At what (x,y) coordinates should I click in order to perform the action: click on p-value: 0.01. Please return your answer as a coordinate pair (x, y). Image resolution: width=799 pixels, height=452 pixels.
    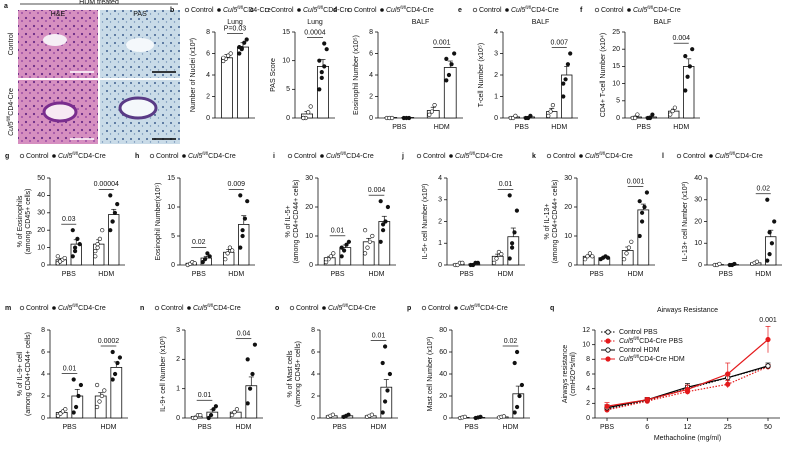
    Looking at the image, I should click on (338, 231).